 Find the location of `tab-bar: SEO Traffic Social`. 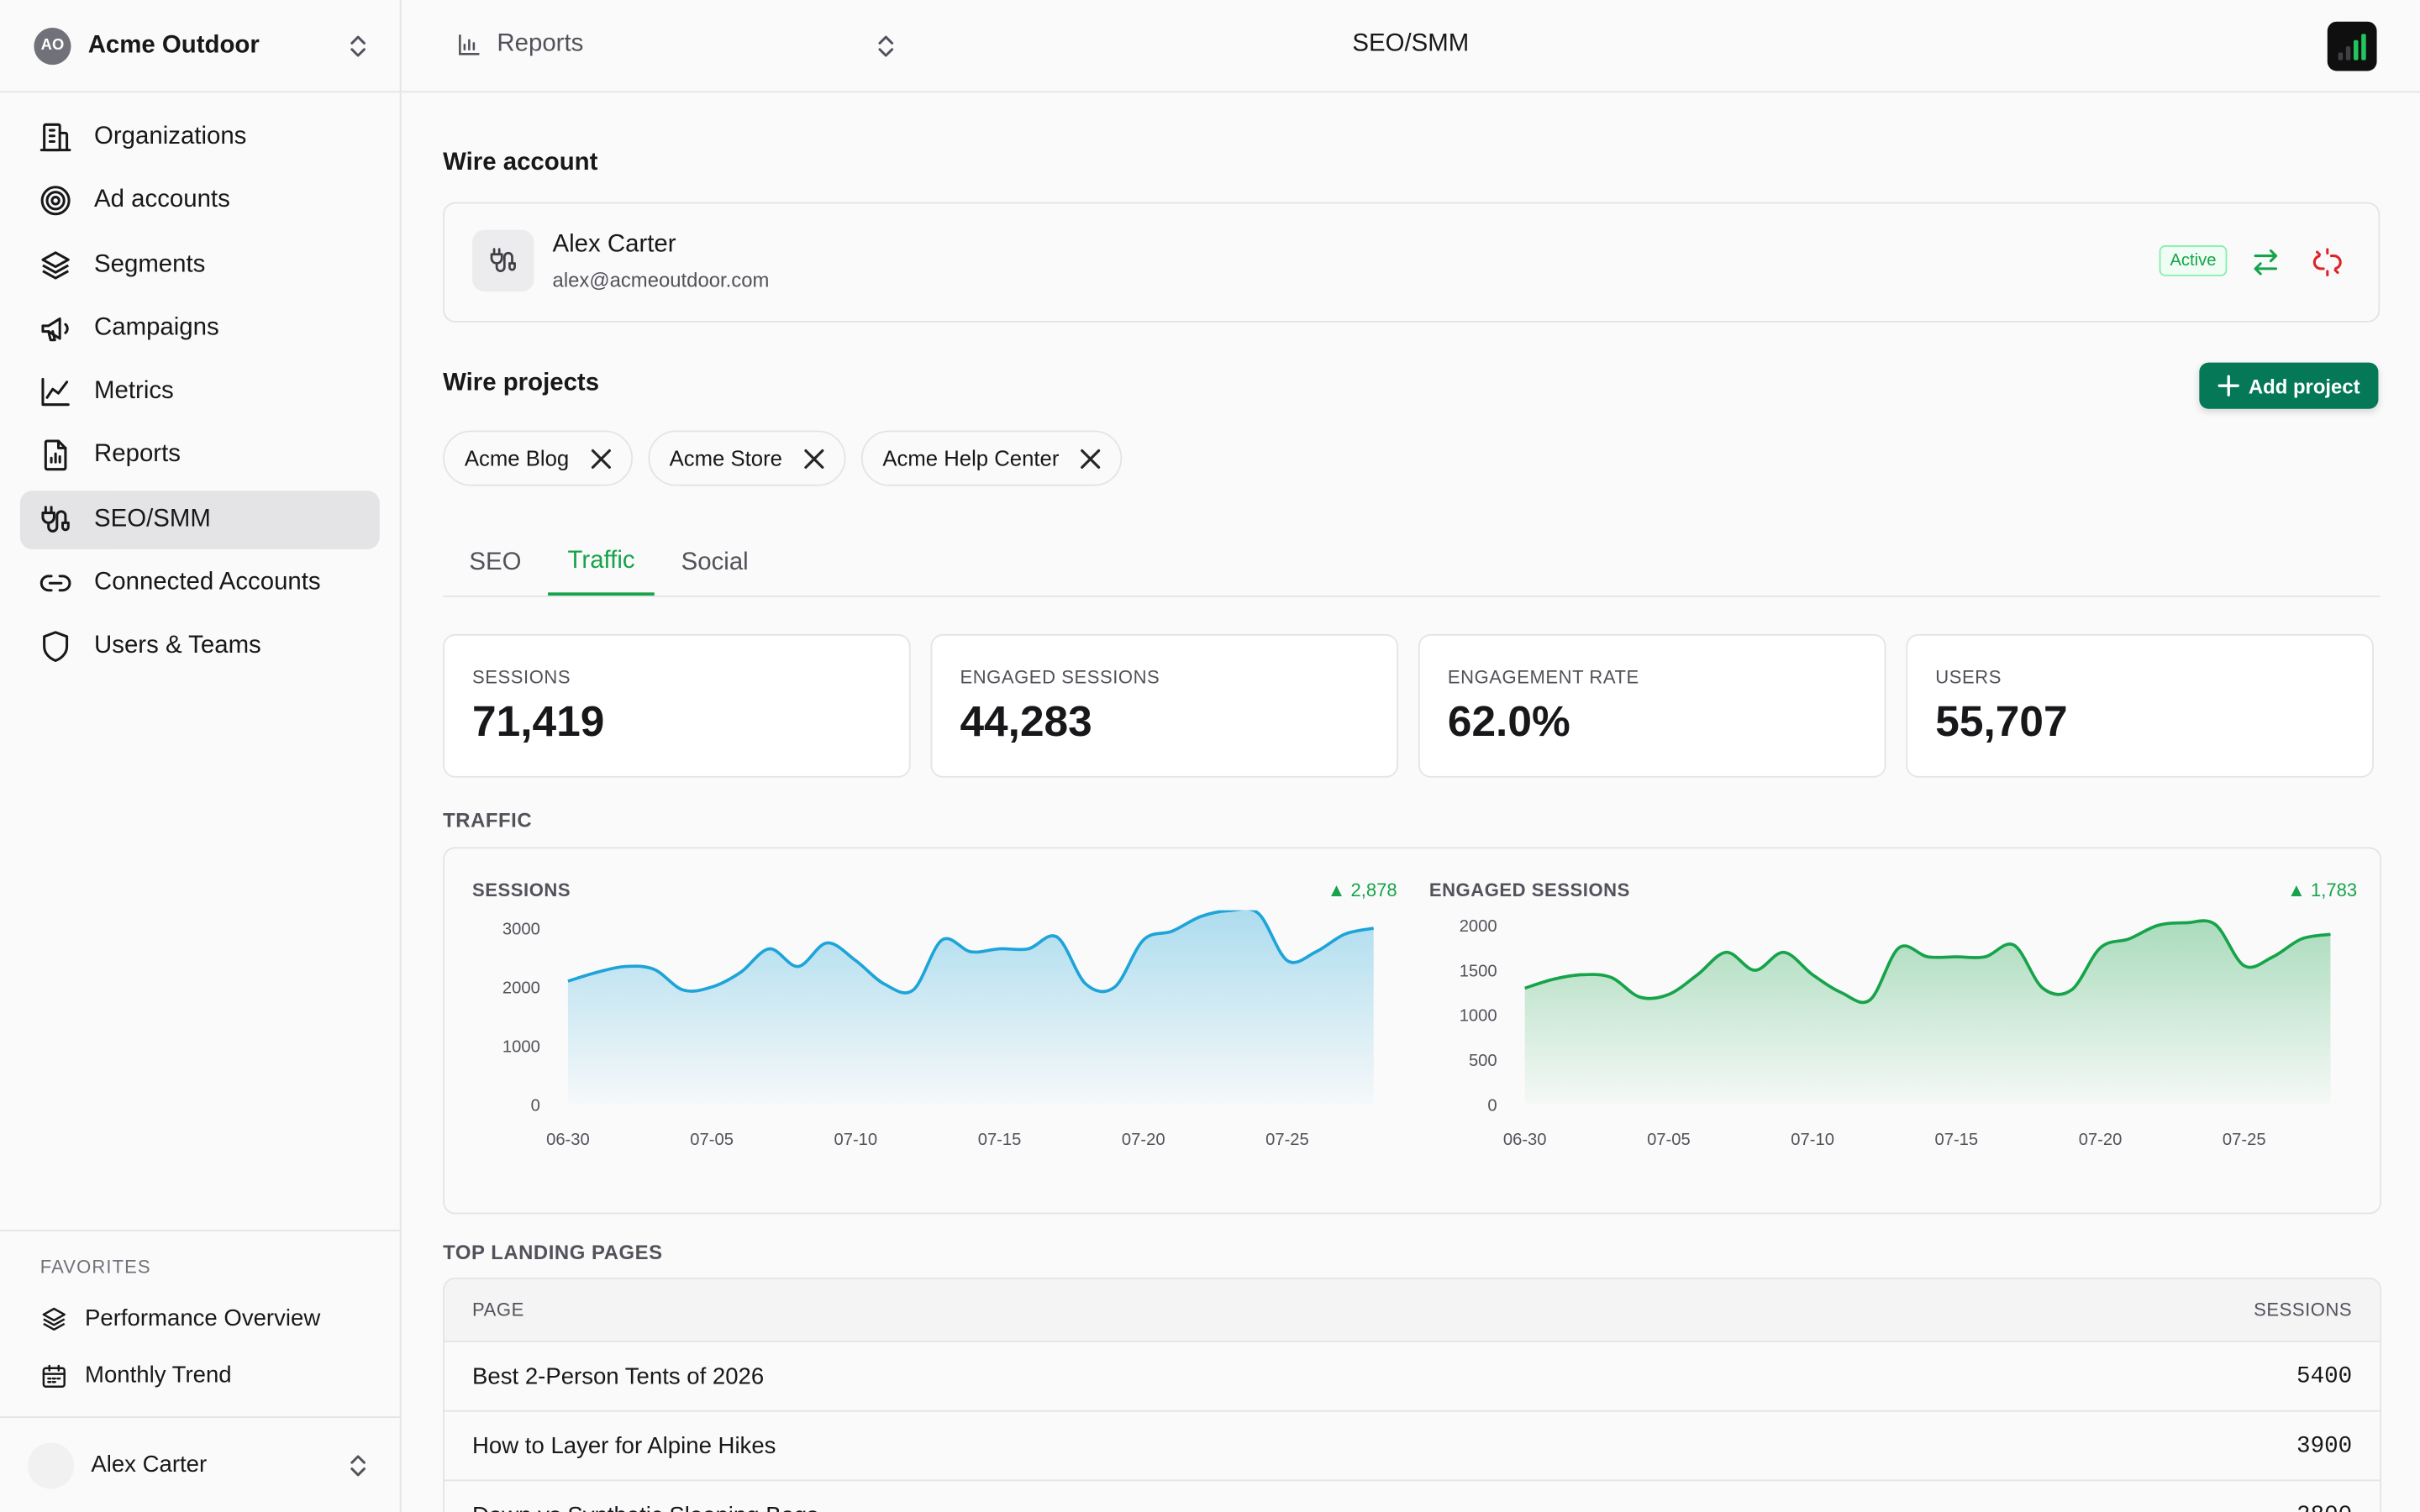

tab-bar: SEO Traffic Social is located at coordinates (1412, 564).